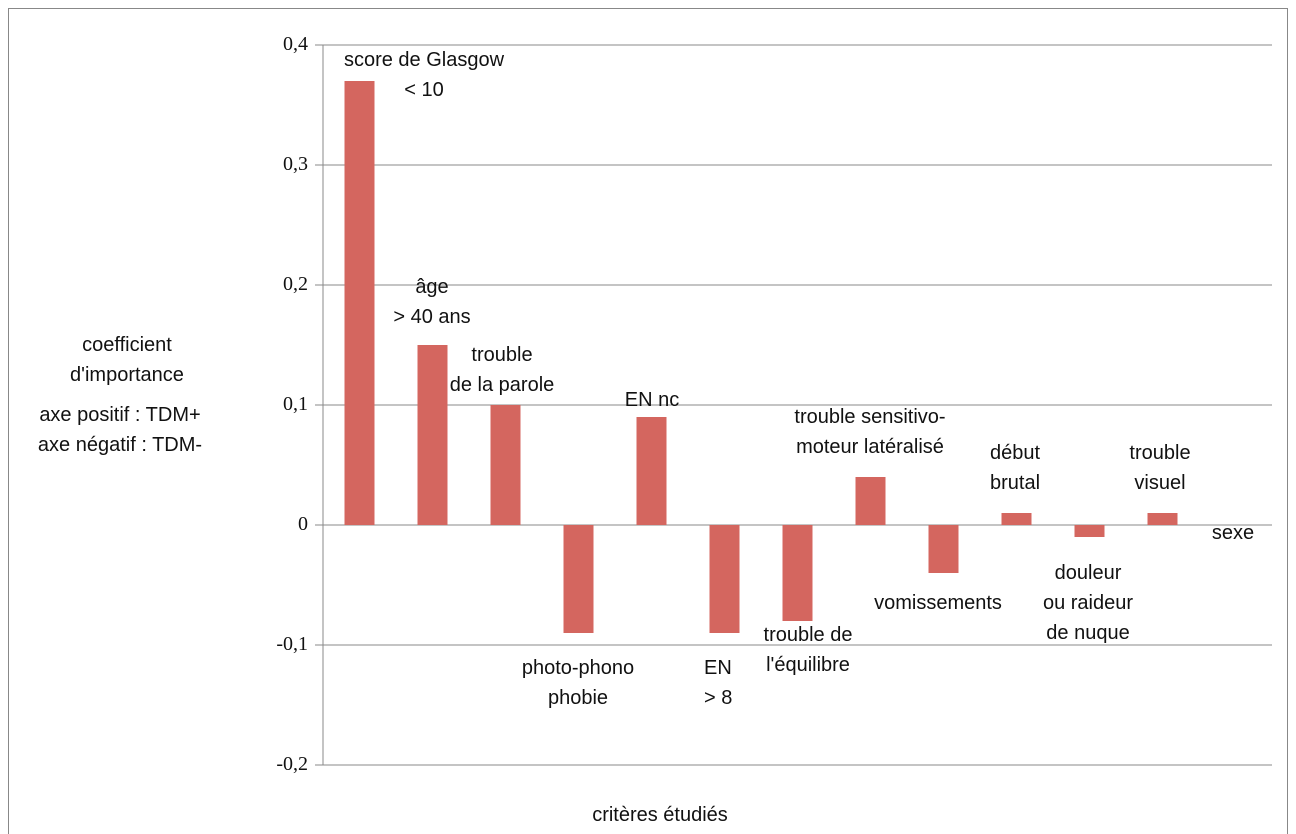  What do you see at coordinates (295, 44) in the screenshot?
I see `y-tick-label: 0,4` at bounding box center [295, 44].